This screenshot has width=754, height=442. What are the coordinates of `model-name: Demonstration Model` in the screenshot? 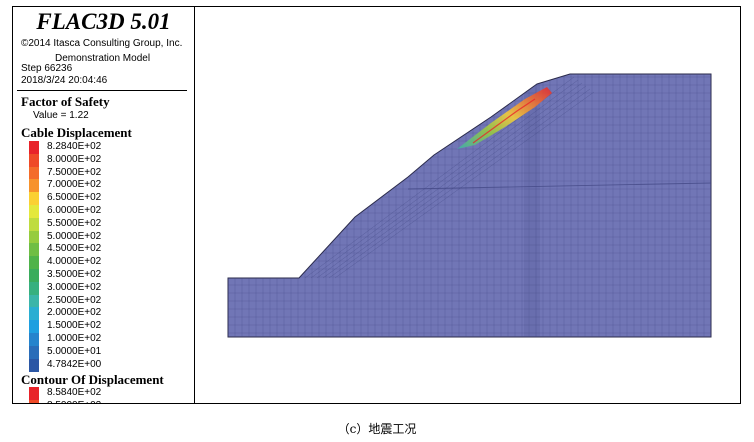 It's located at (103, 58).